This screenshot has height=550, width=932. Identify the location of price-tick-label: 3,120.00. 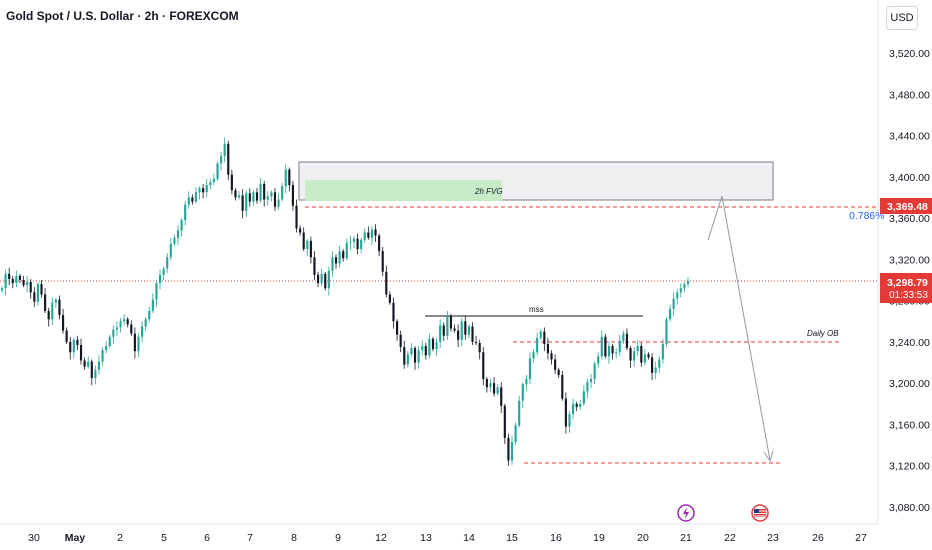
(909, 467).